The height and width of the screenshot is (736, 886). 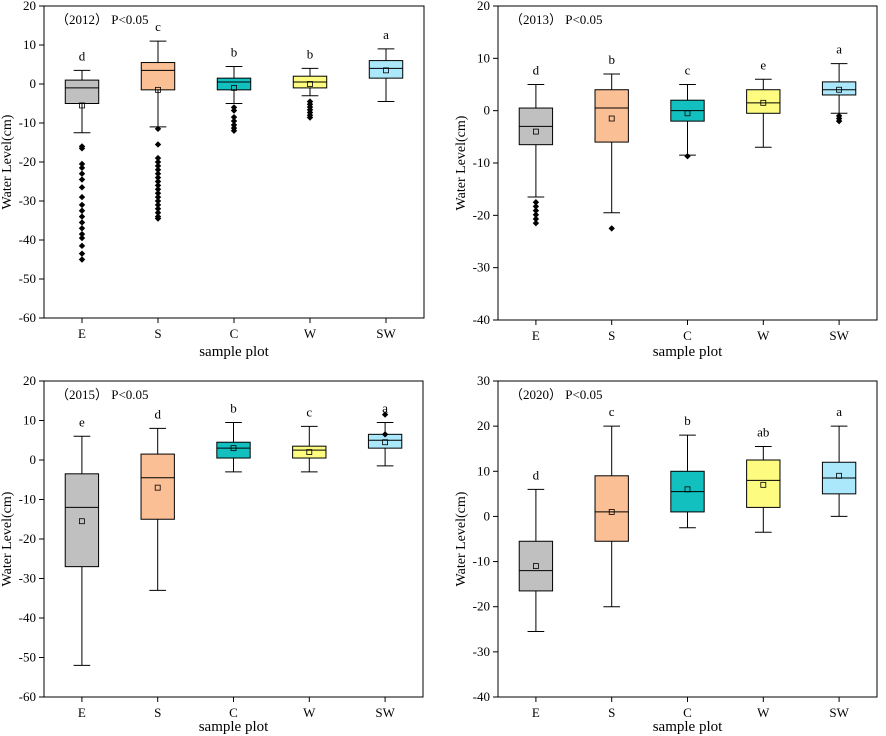 I want to click on box-group-s: d, so click(x=157, y=498).